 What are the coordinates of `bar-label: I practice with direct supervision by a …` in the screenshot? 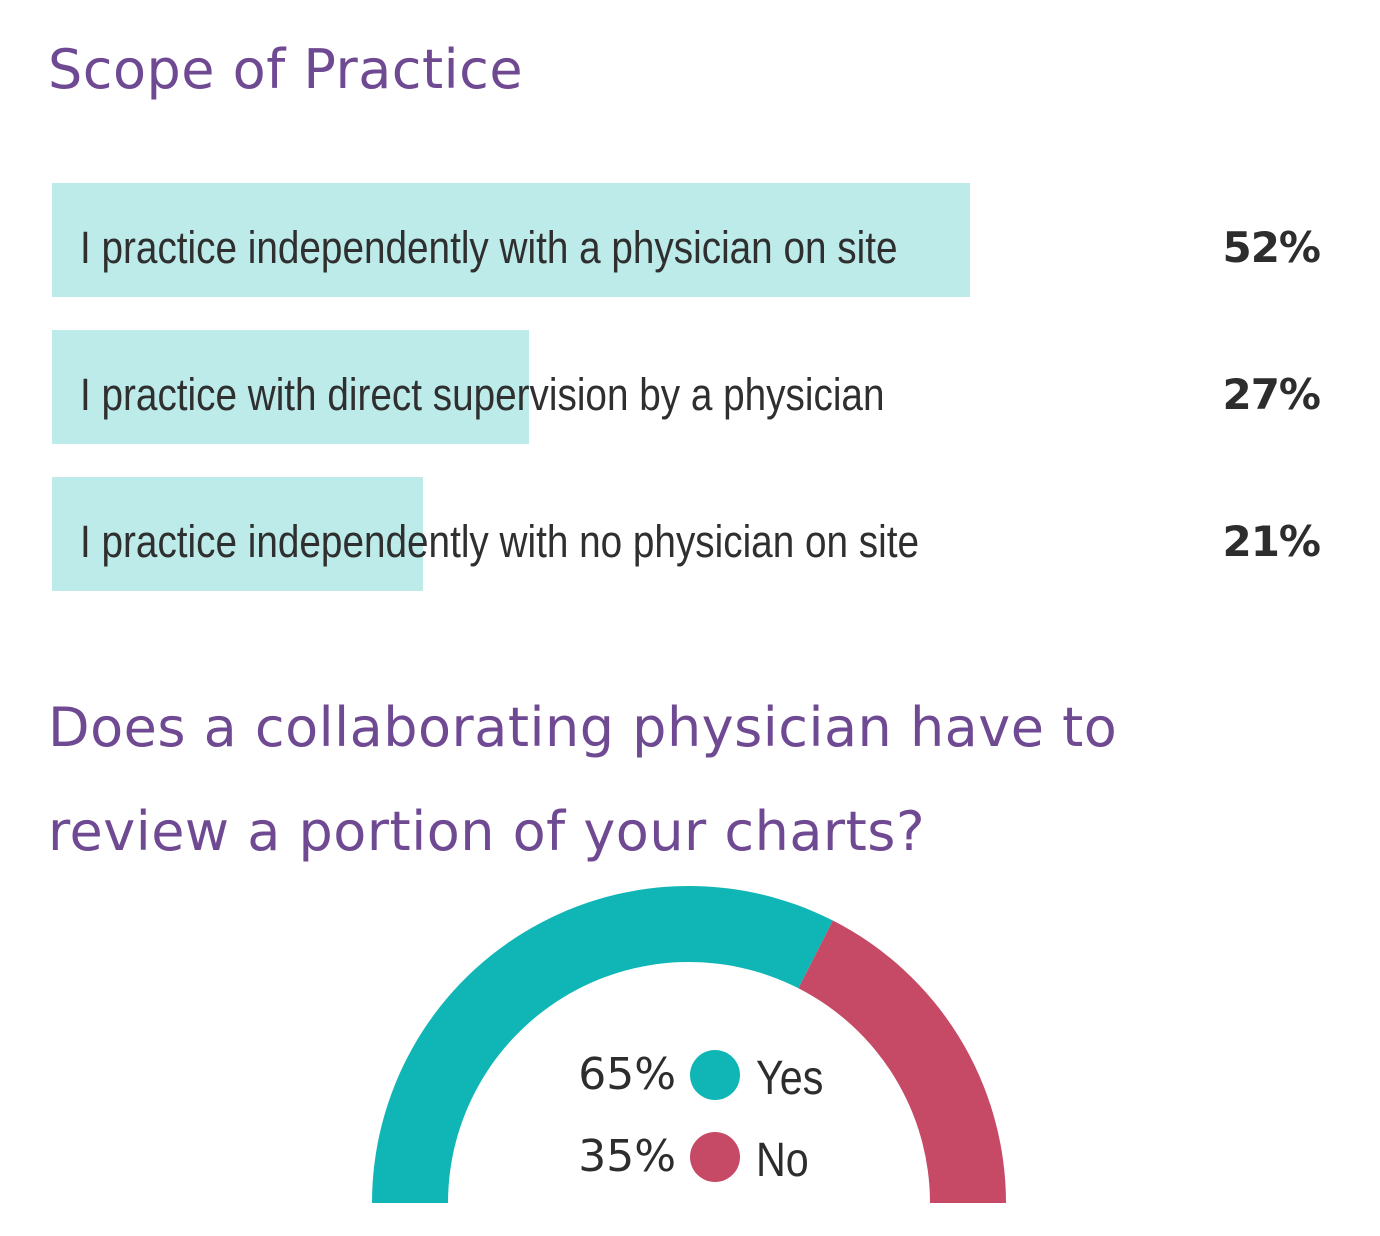 It's located at (482, 394).